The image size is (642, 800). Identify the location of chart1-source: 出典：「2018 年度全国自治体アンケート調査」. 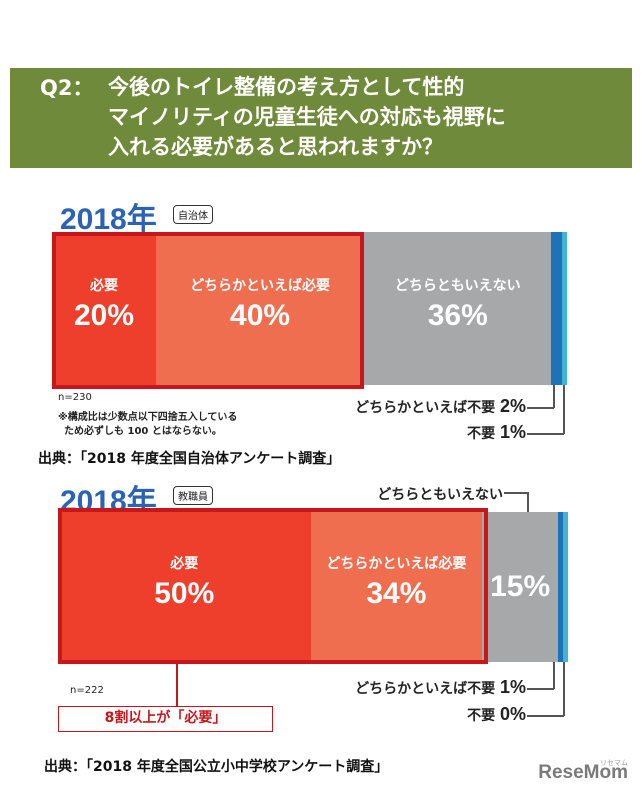
(189, 459).